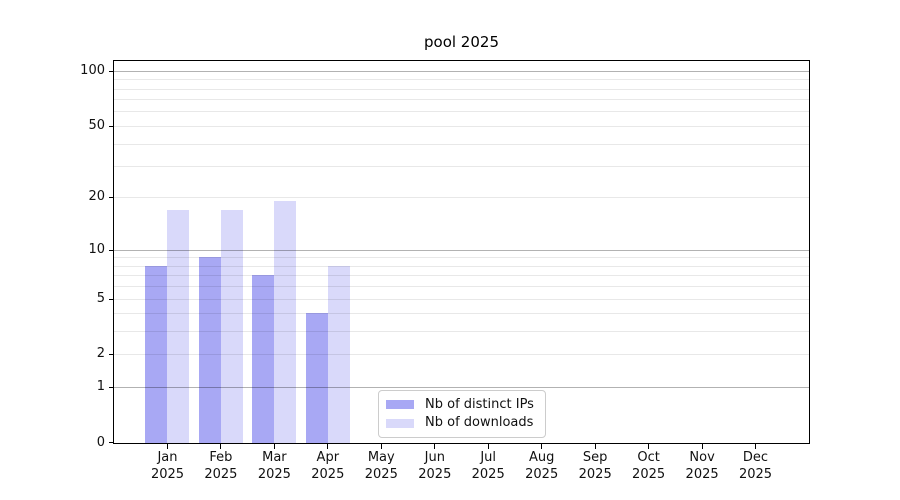  Describe the element at coordinates (400, 405) in the screenshot. I see `legend-swatch-distinct-ips-icon` at that location.